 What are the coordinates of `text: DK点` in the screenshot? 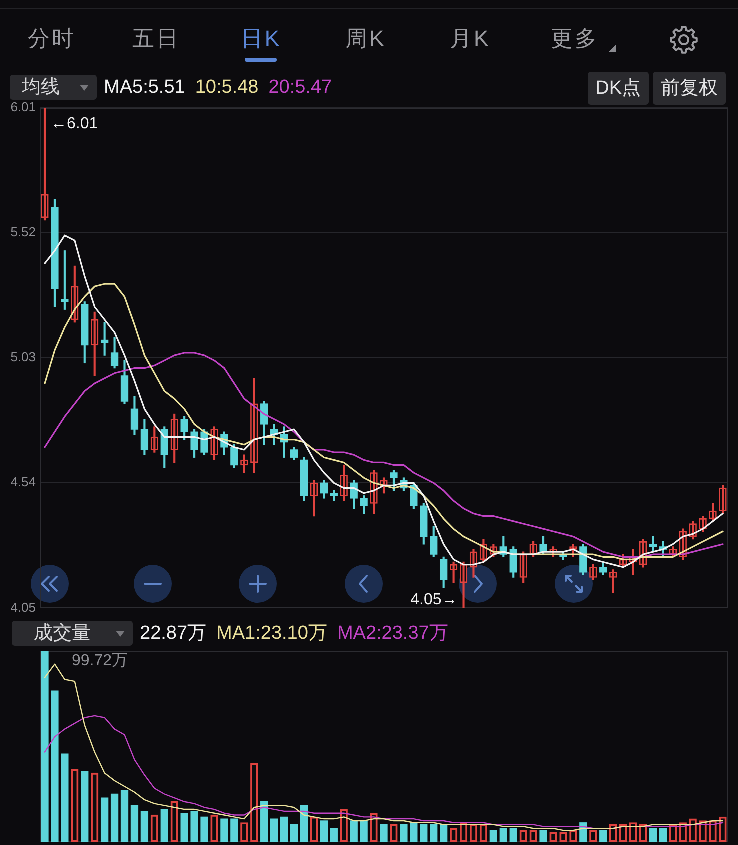 It's located at (618, 88).